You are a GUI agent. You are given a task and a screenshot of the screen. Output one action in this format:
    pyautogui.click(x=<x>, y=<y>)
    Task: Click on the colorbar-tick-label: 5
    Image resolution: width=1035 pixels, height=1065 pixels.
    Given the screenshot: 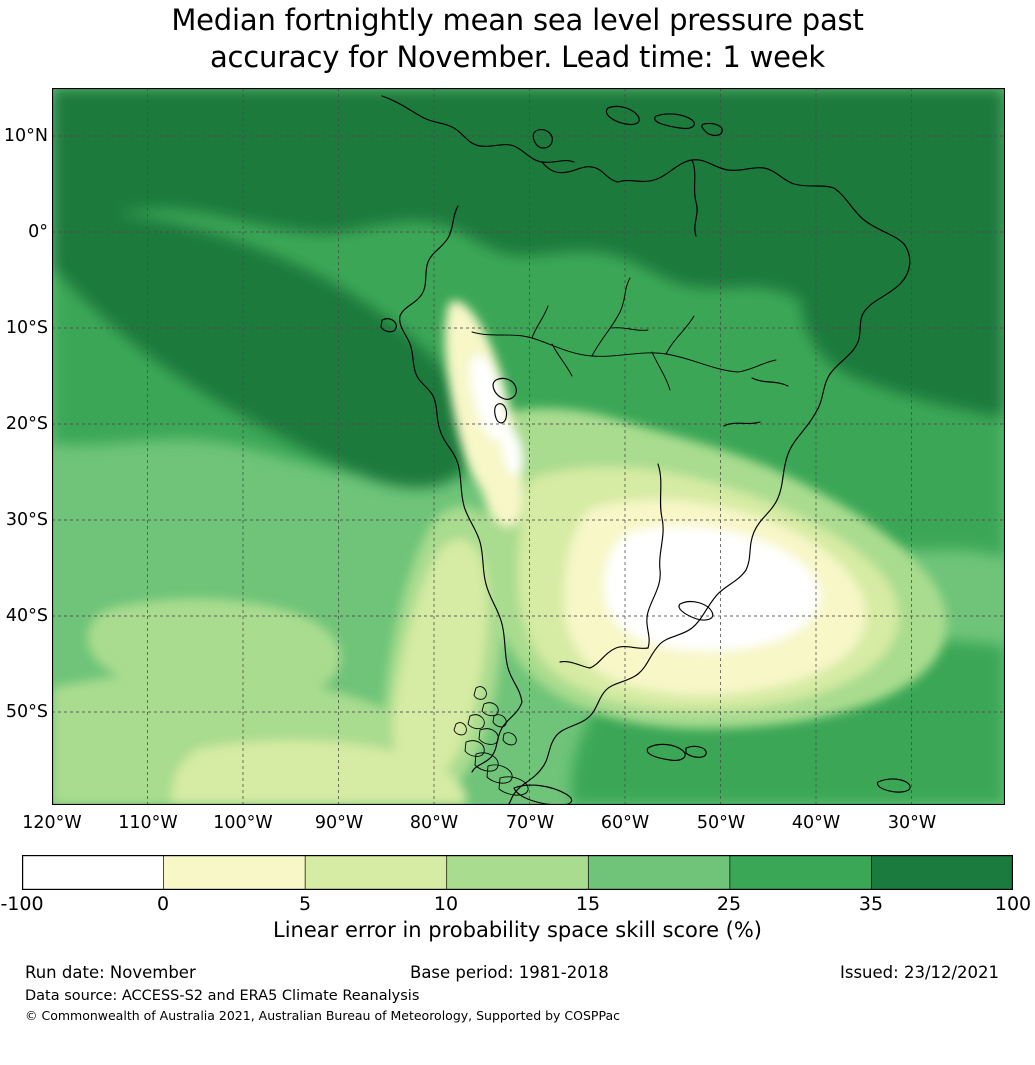 What is the action you would take?
    pyautogui.click(x=305, y=904)
    